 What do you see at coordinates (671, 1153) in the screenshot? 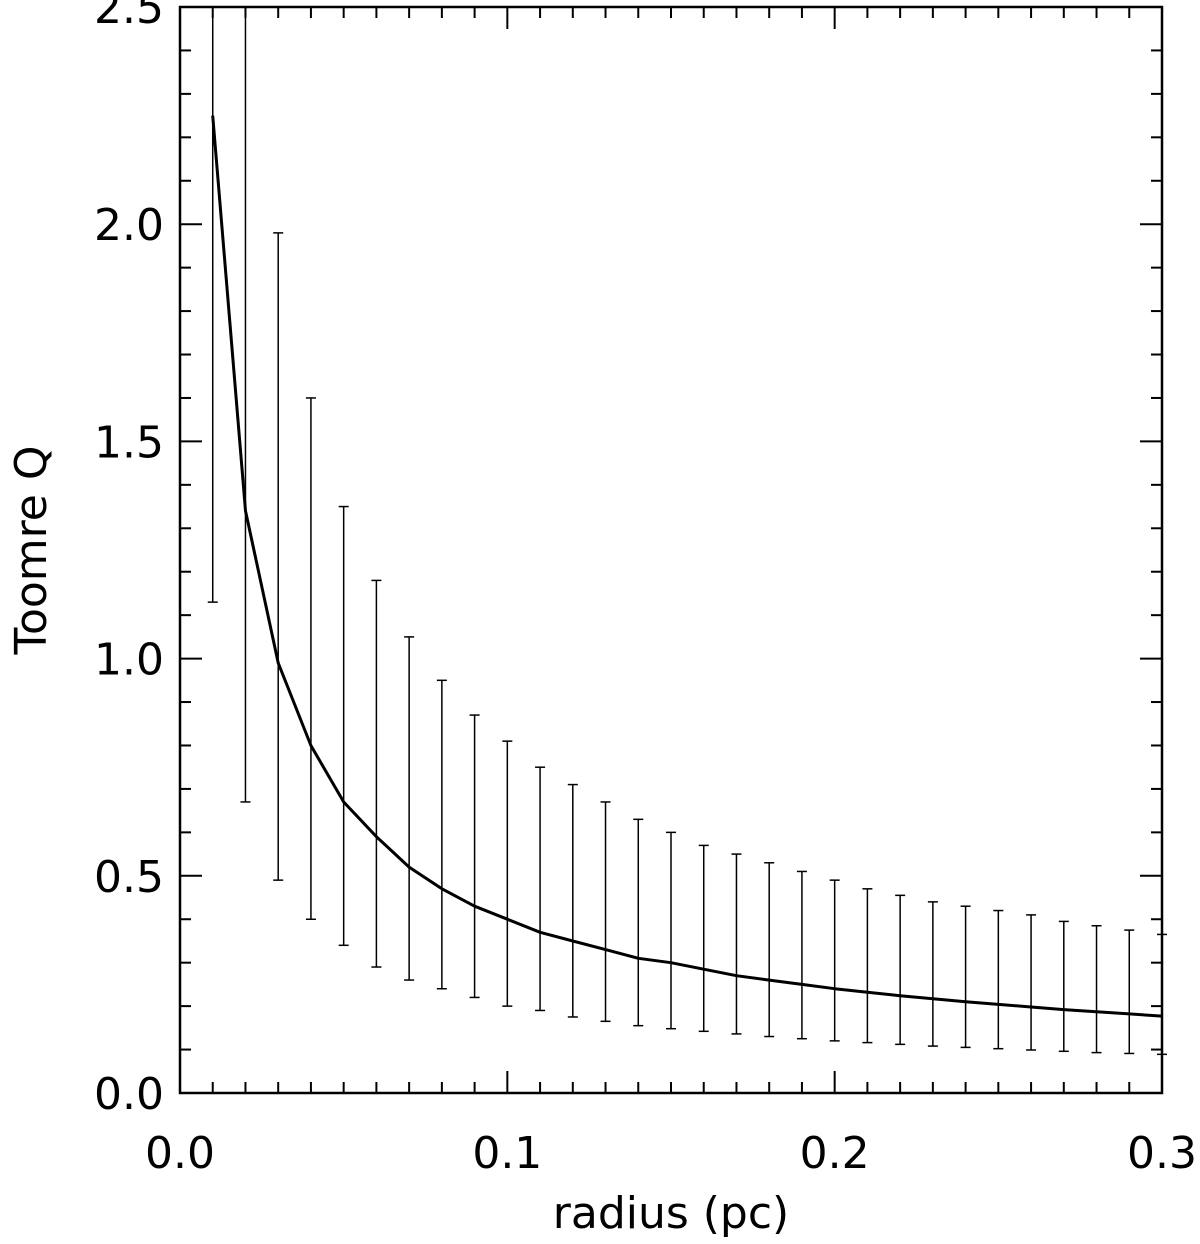
I see `x-tick-labels: 0.0 0.1 0.2 0.3` at bounding box center [671, 1153].